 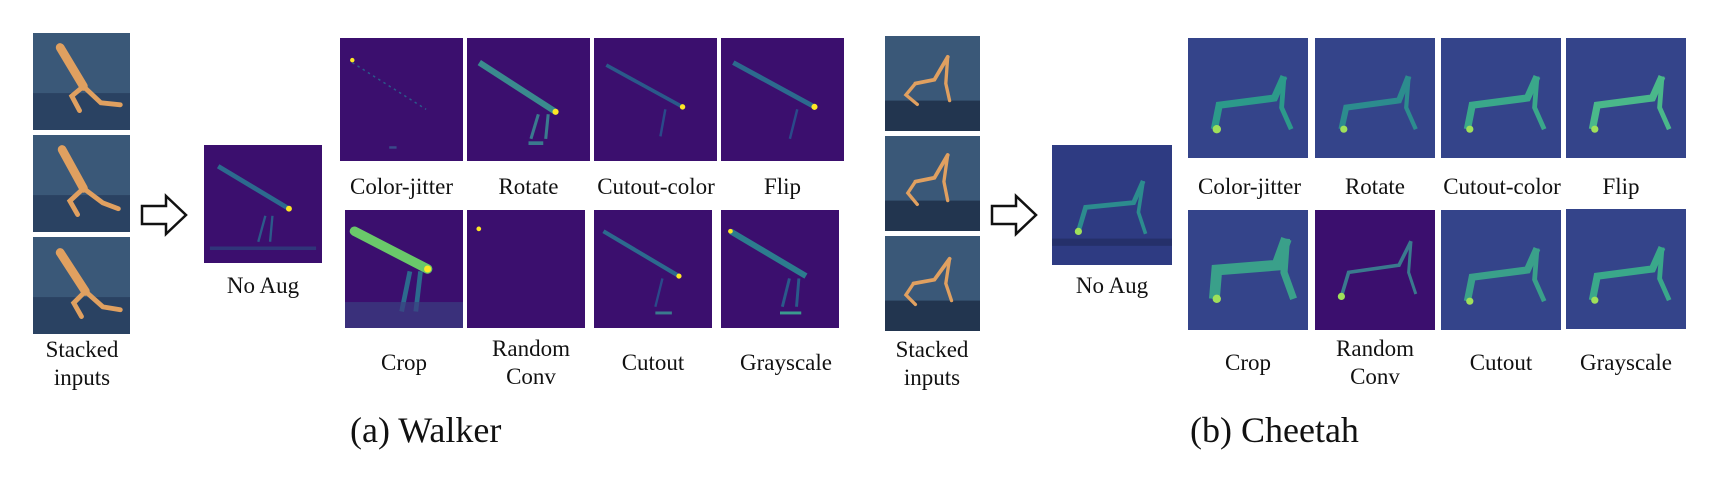 I want to click on walker-map-rotate, so click(x=528, y=99).